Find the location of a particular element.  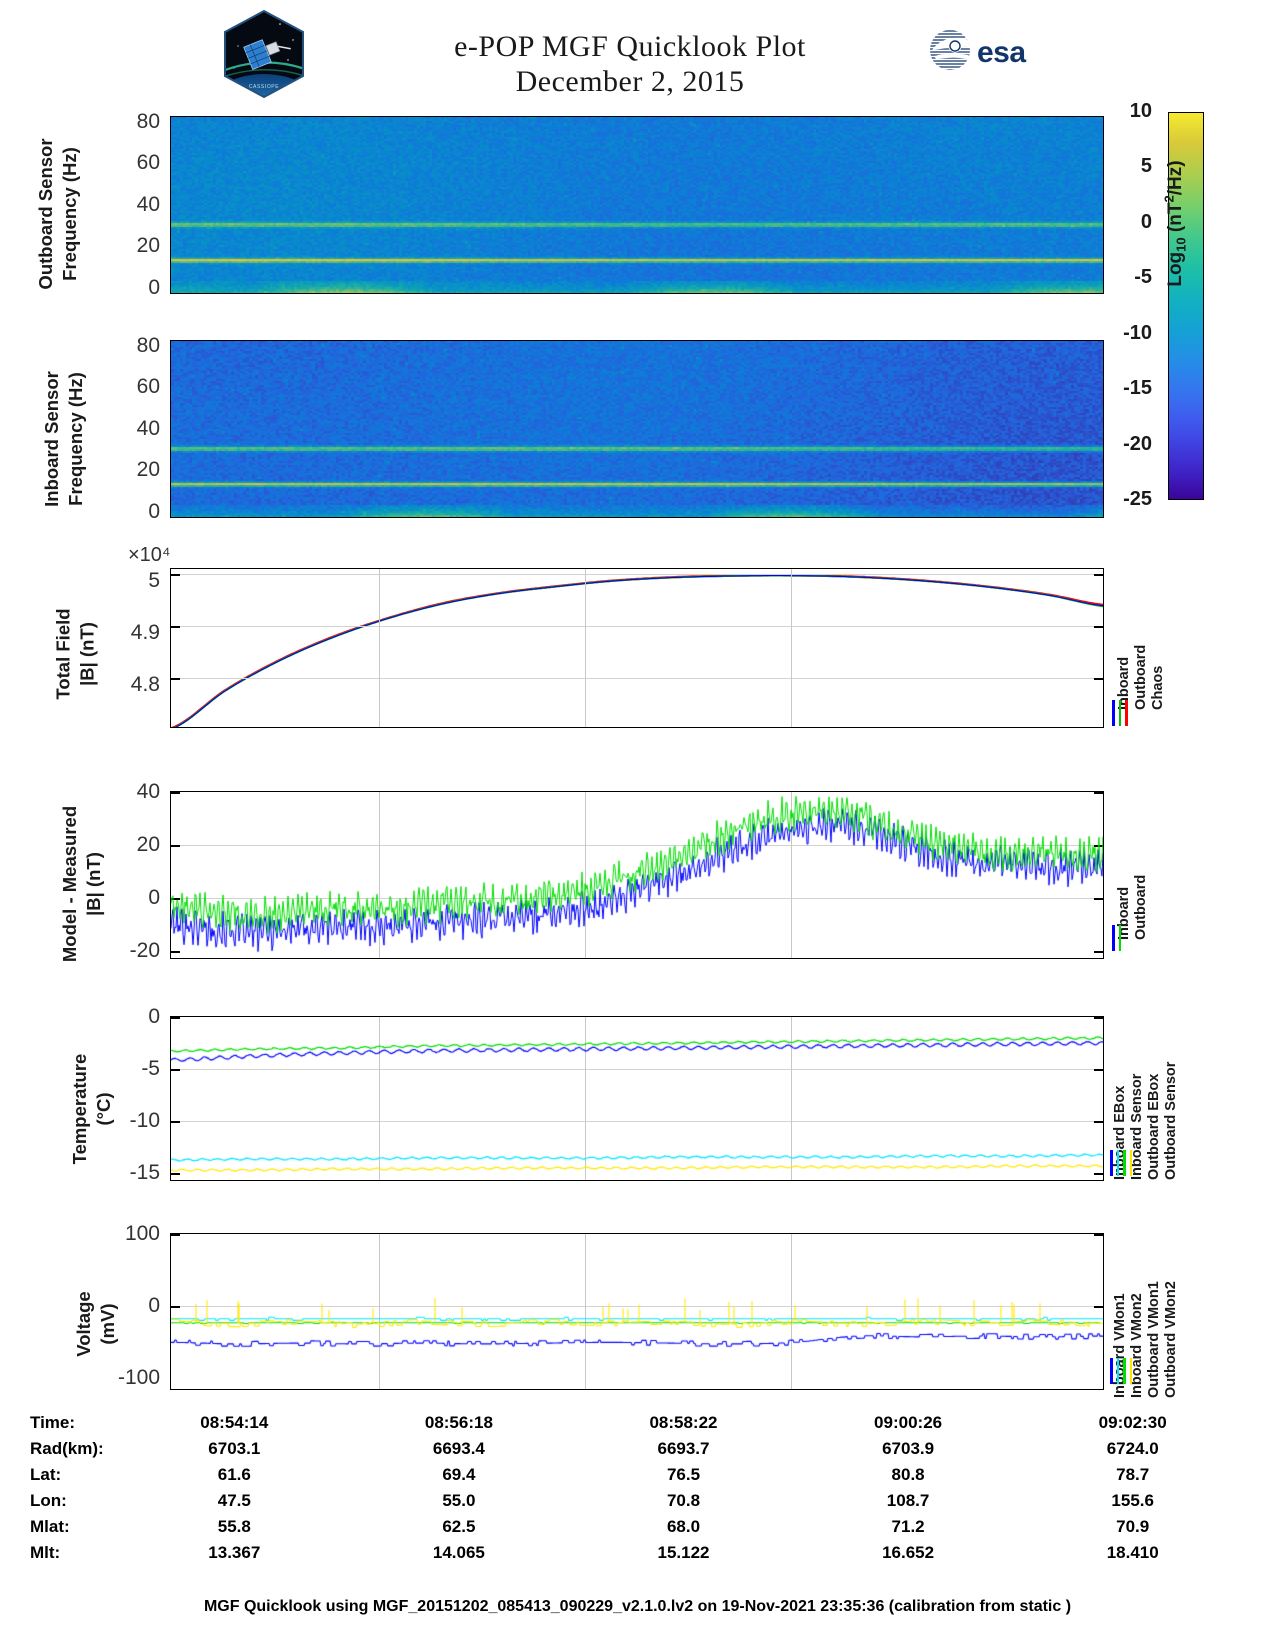

table-cell: 14.065 is located at coordinates (458, 1552).